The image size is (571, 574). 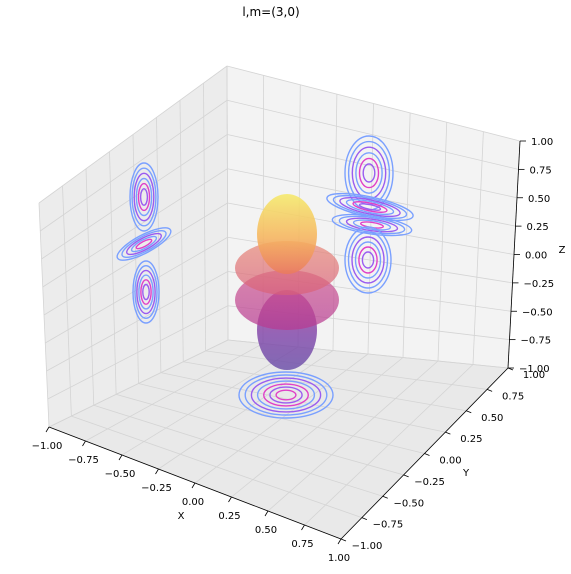 I want to click on contour-xwall-upper-ring, so click(x=144, y=244).